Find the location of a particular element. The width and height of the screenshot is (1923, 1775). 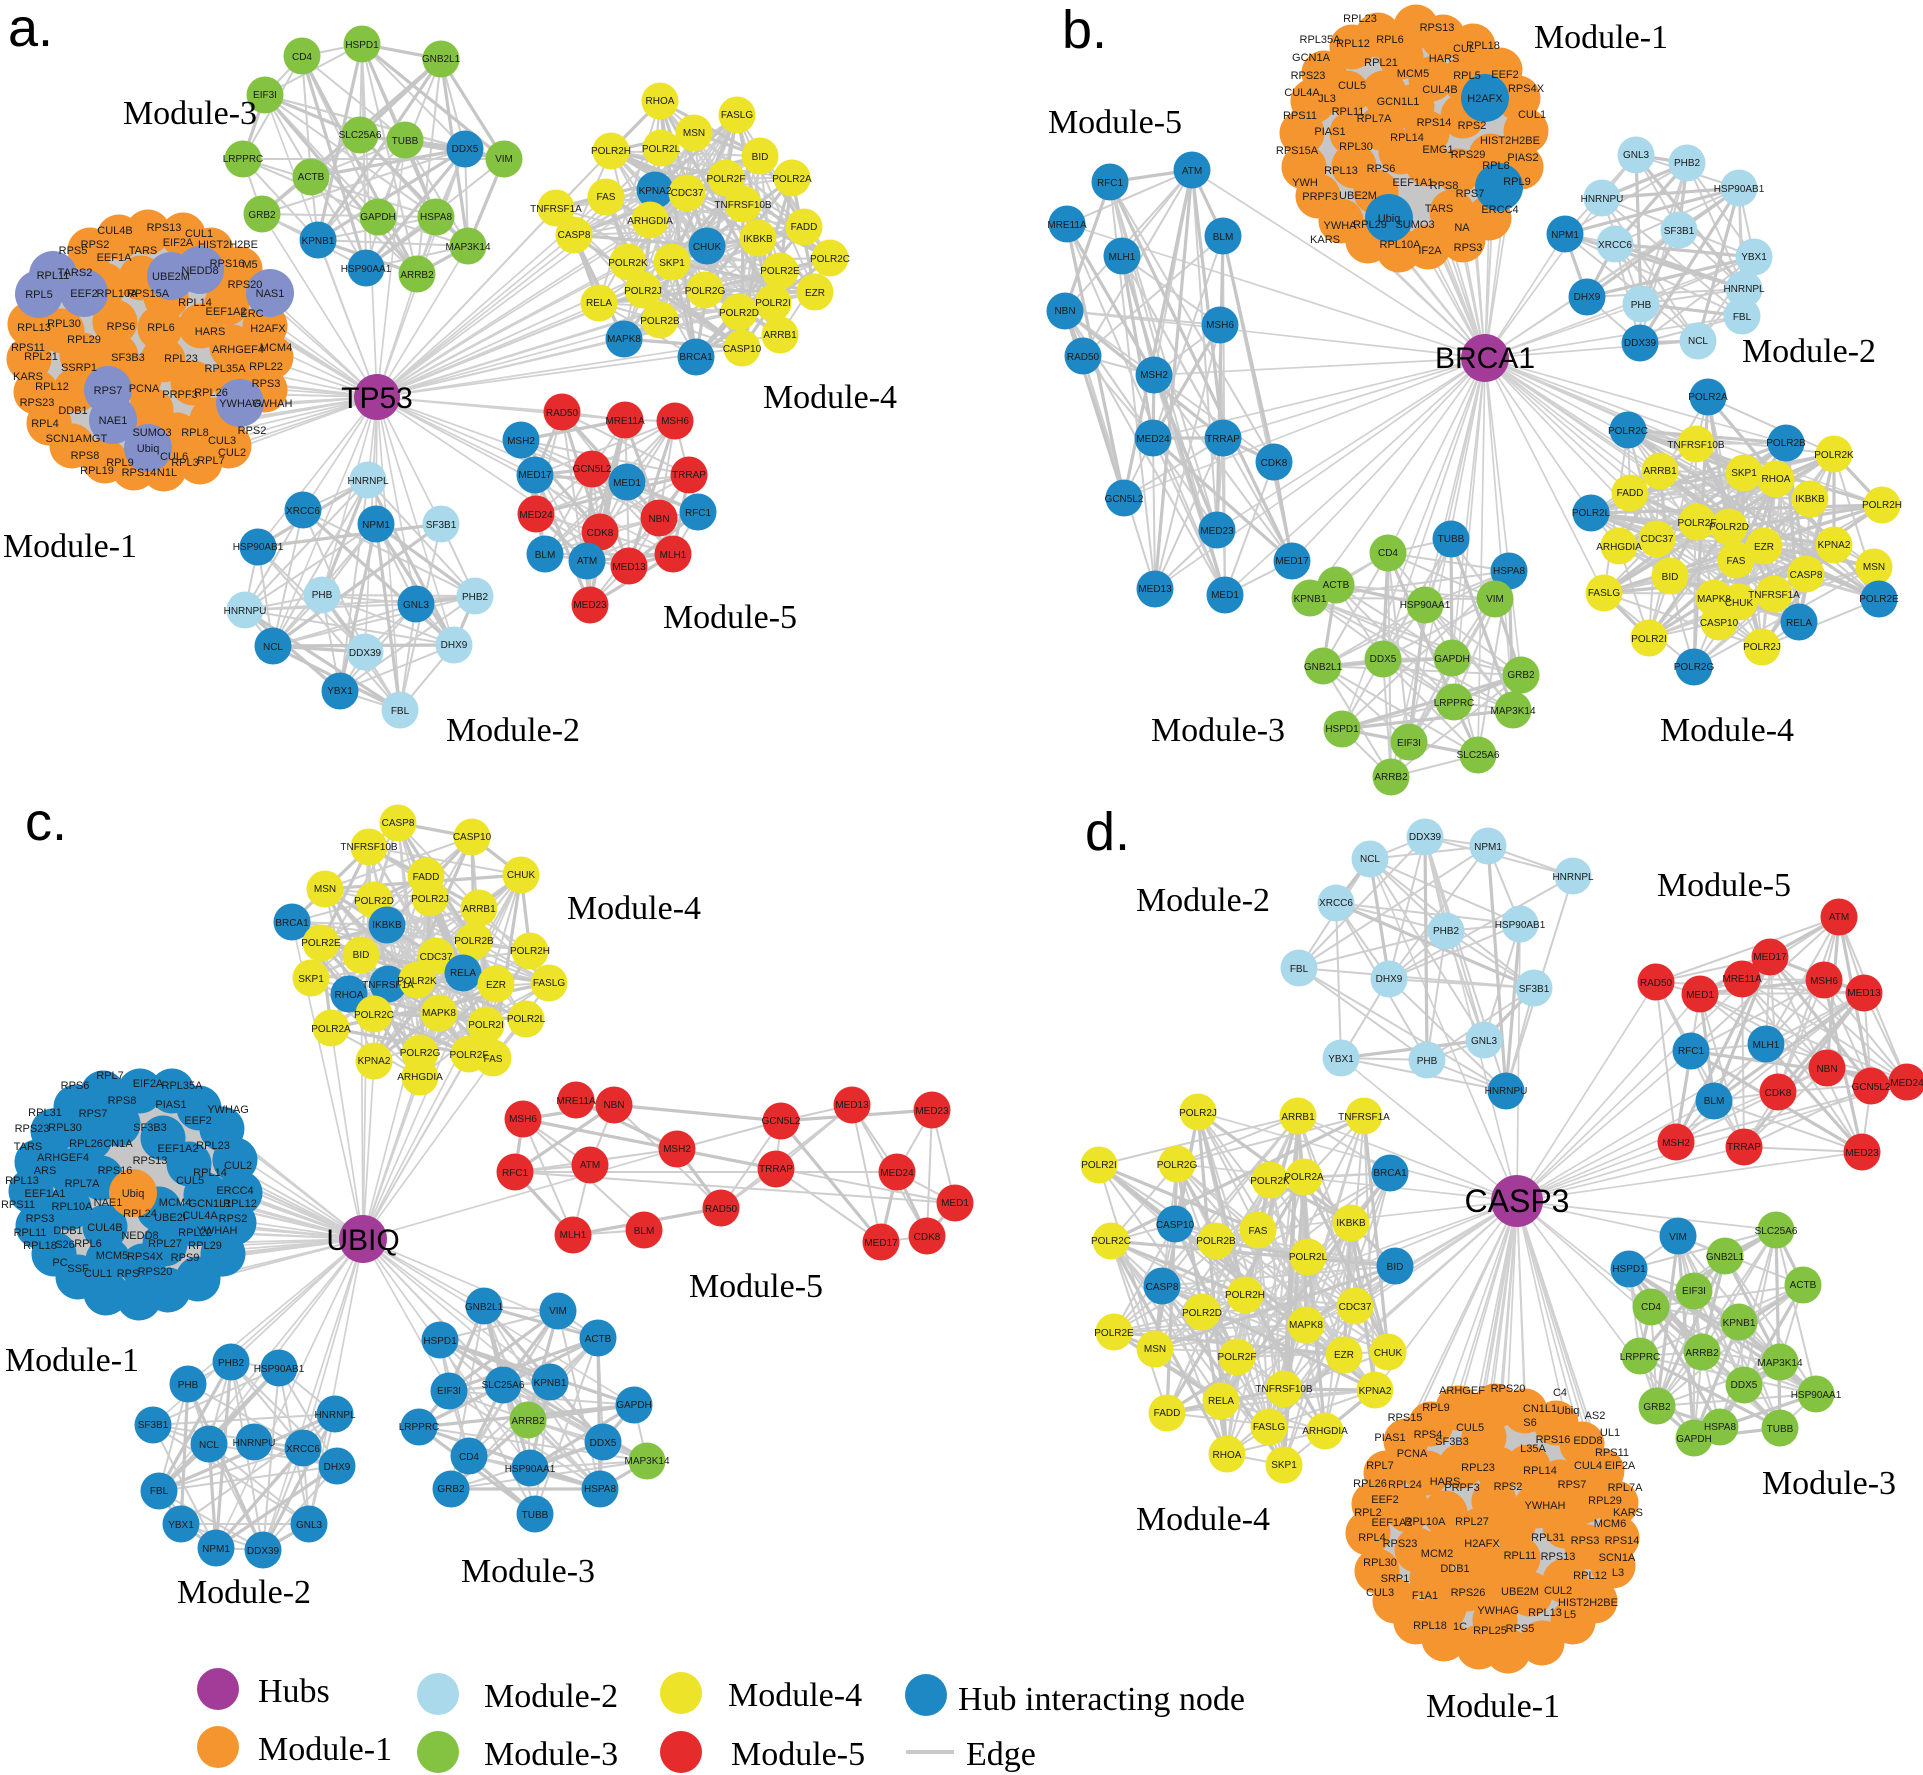

svg-text: MLH1 is located at coordinates (1766, 1045).